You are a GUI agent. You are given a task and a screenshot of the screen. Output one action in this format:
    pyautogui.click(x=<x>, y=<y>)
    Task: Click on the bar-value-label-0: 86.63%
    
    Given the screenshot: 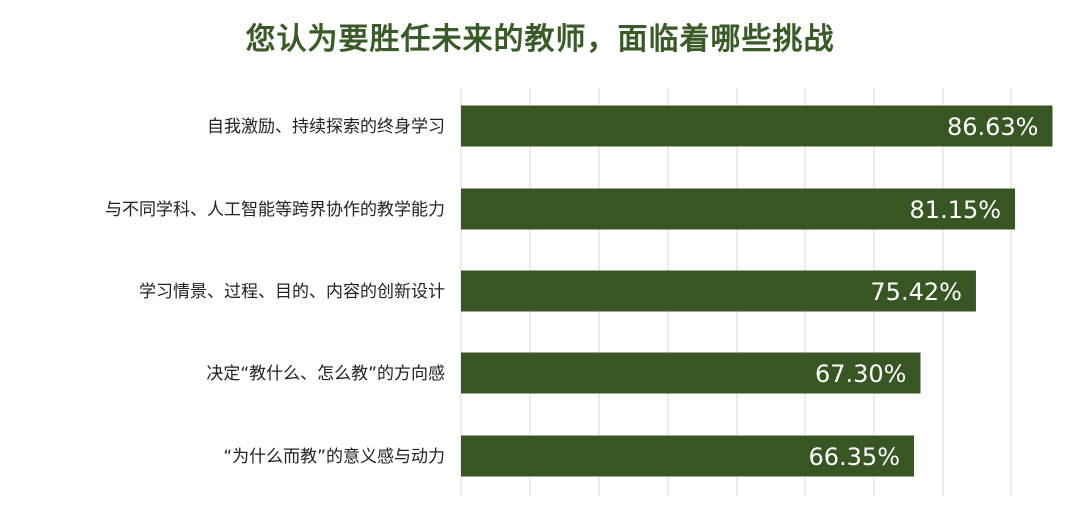 What is the action you would take?
    pyautogui.click(x=993, y=127)
    